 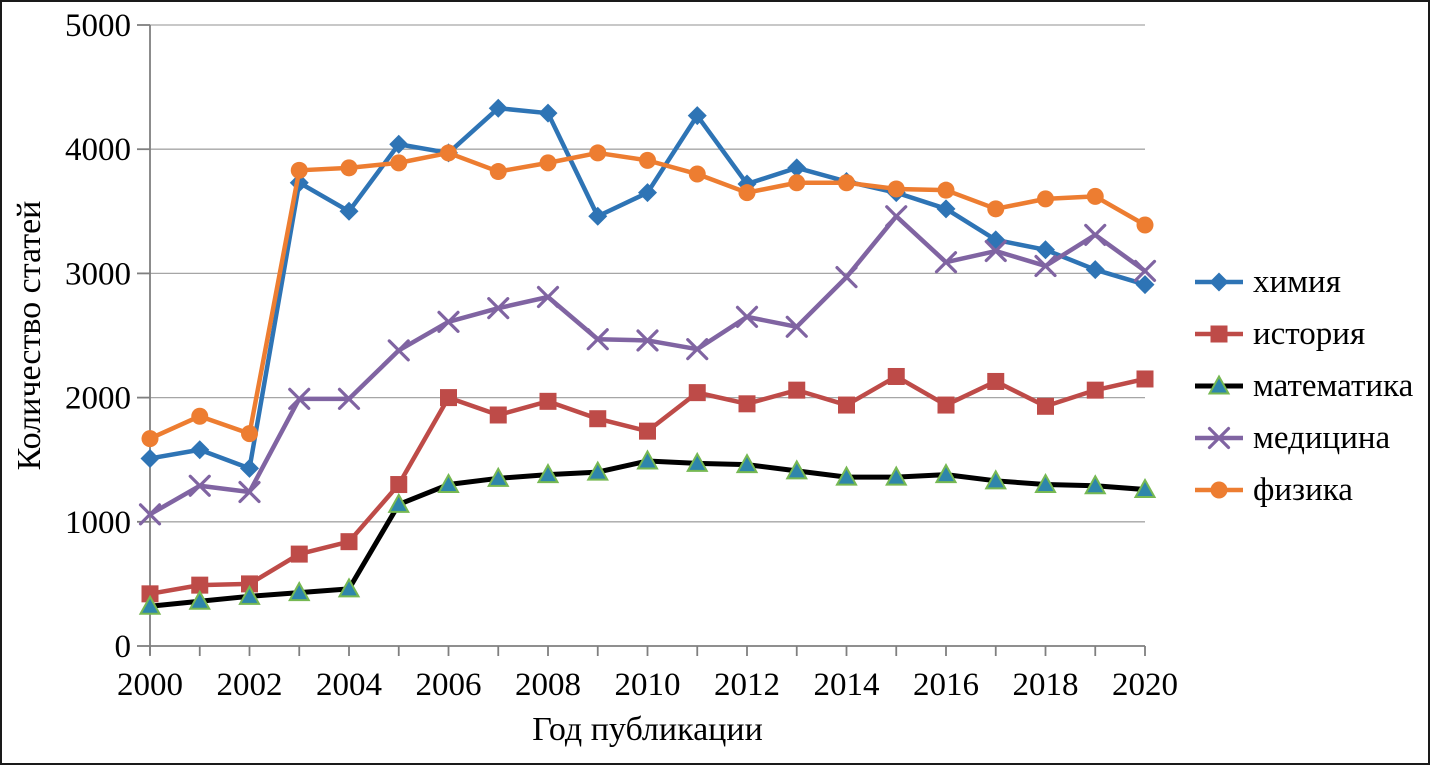 I want to click on legend-label-mathematics: математика, so click(x=1333, y=385).